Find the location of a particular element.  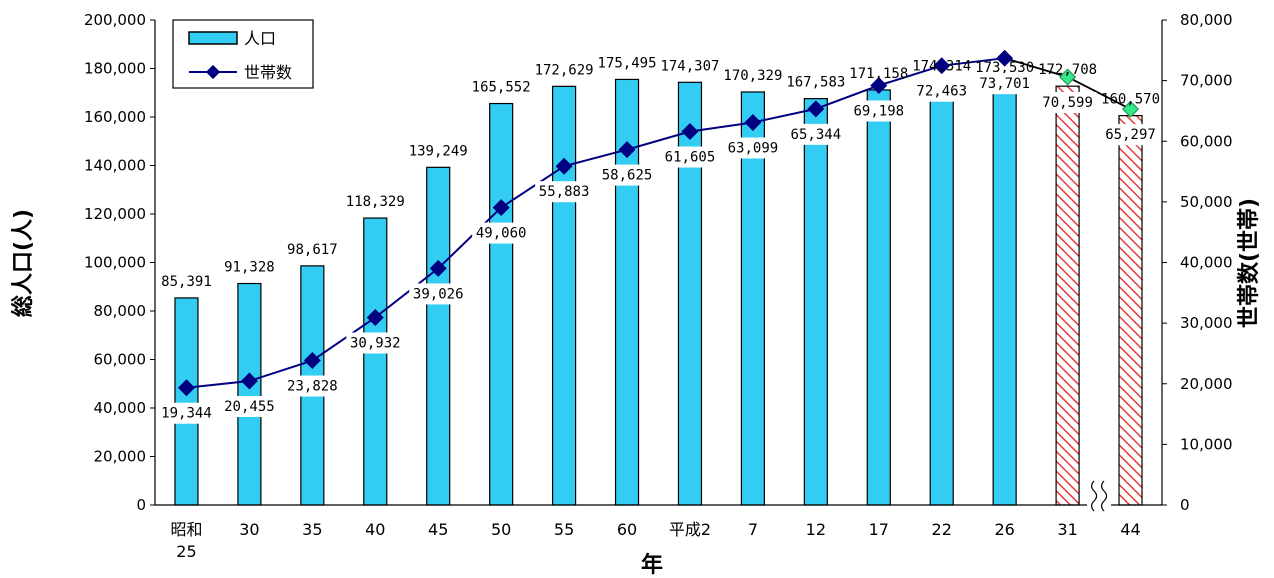

right-tick-label: 50,000 is located at coordinates (1206, 202).